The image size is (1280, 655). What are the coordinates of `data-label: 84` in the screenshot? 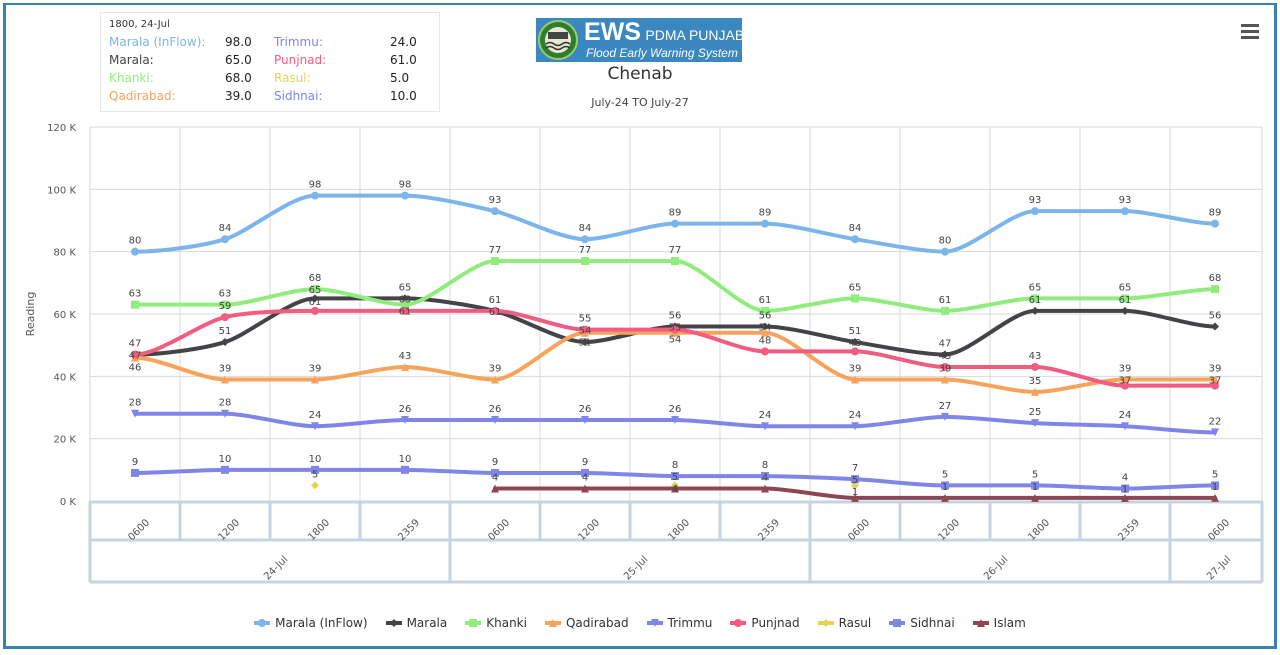 It's located at (225, 228).